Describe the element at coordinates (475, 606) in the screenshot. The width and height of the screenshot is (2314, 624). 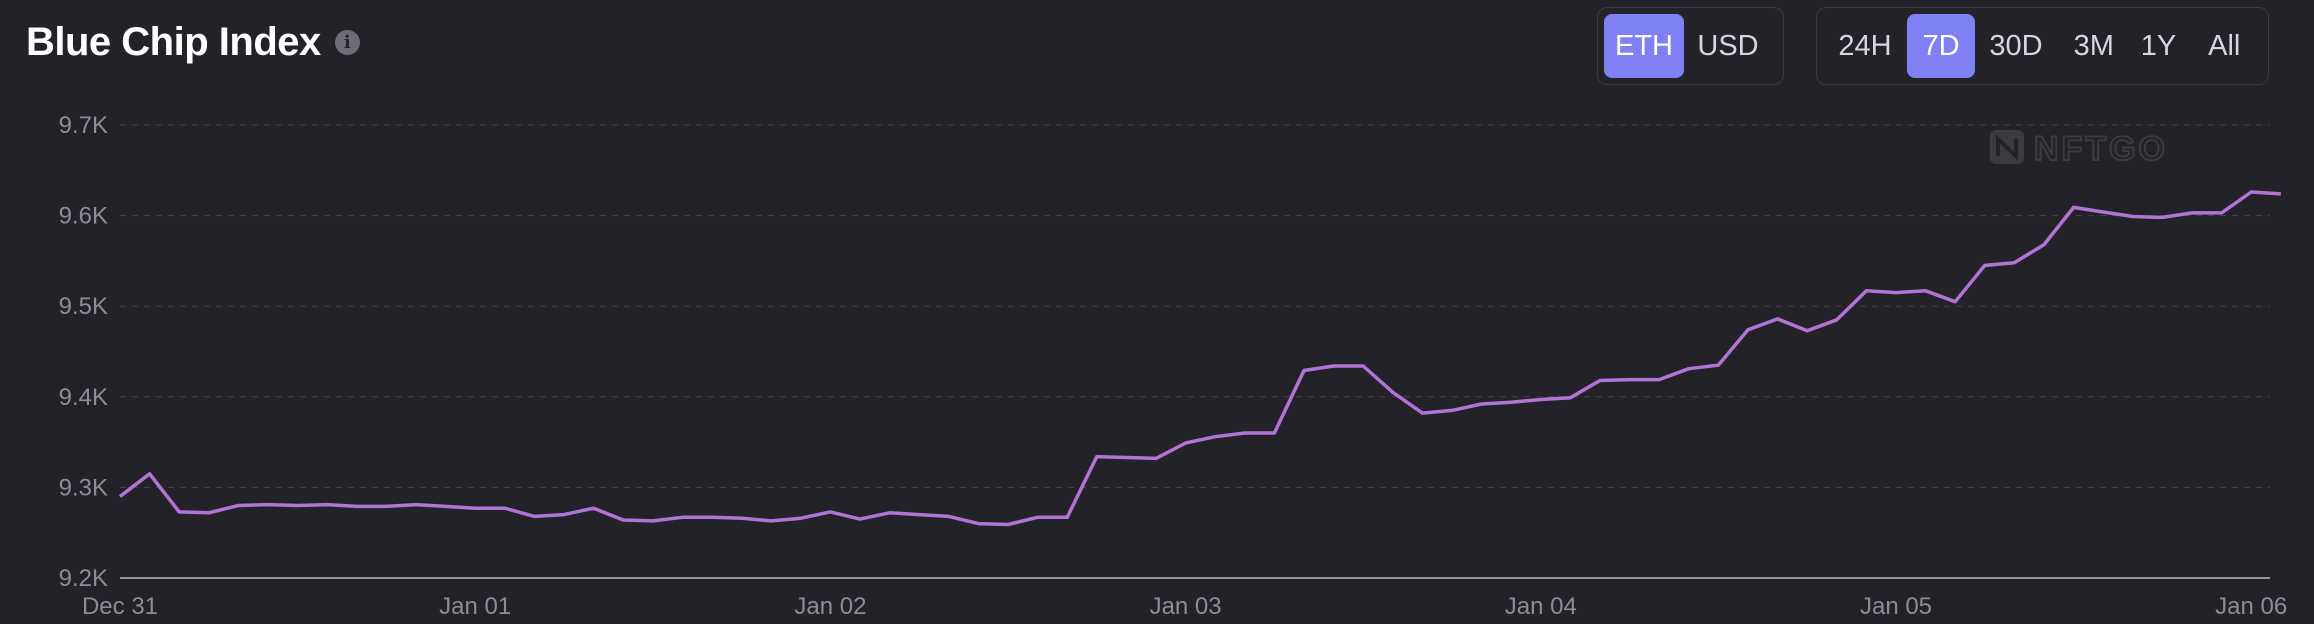
I see `x-tick-label: Jan 01` at that location.